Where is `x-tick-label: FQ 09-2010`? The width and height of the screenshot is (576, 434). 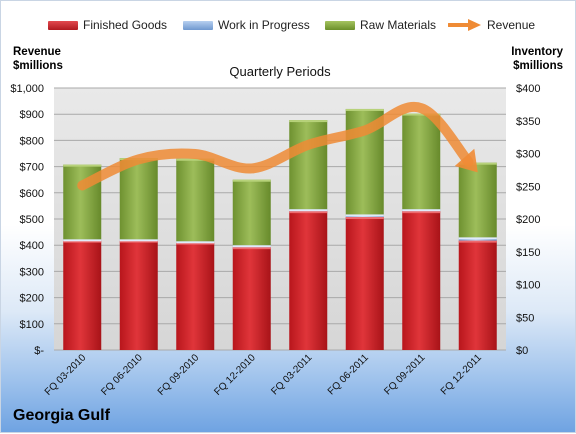 x-tick-label: FQ 09-2010 is located at coordinates (179, 375).